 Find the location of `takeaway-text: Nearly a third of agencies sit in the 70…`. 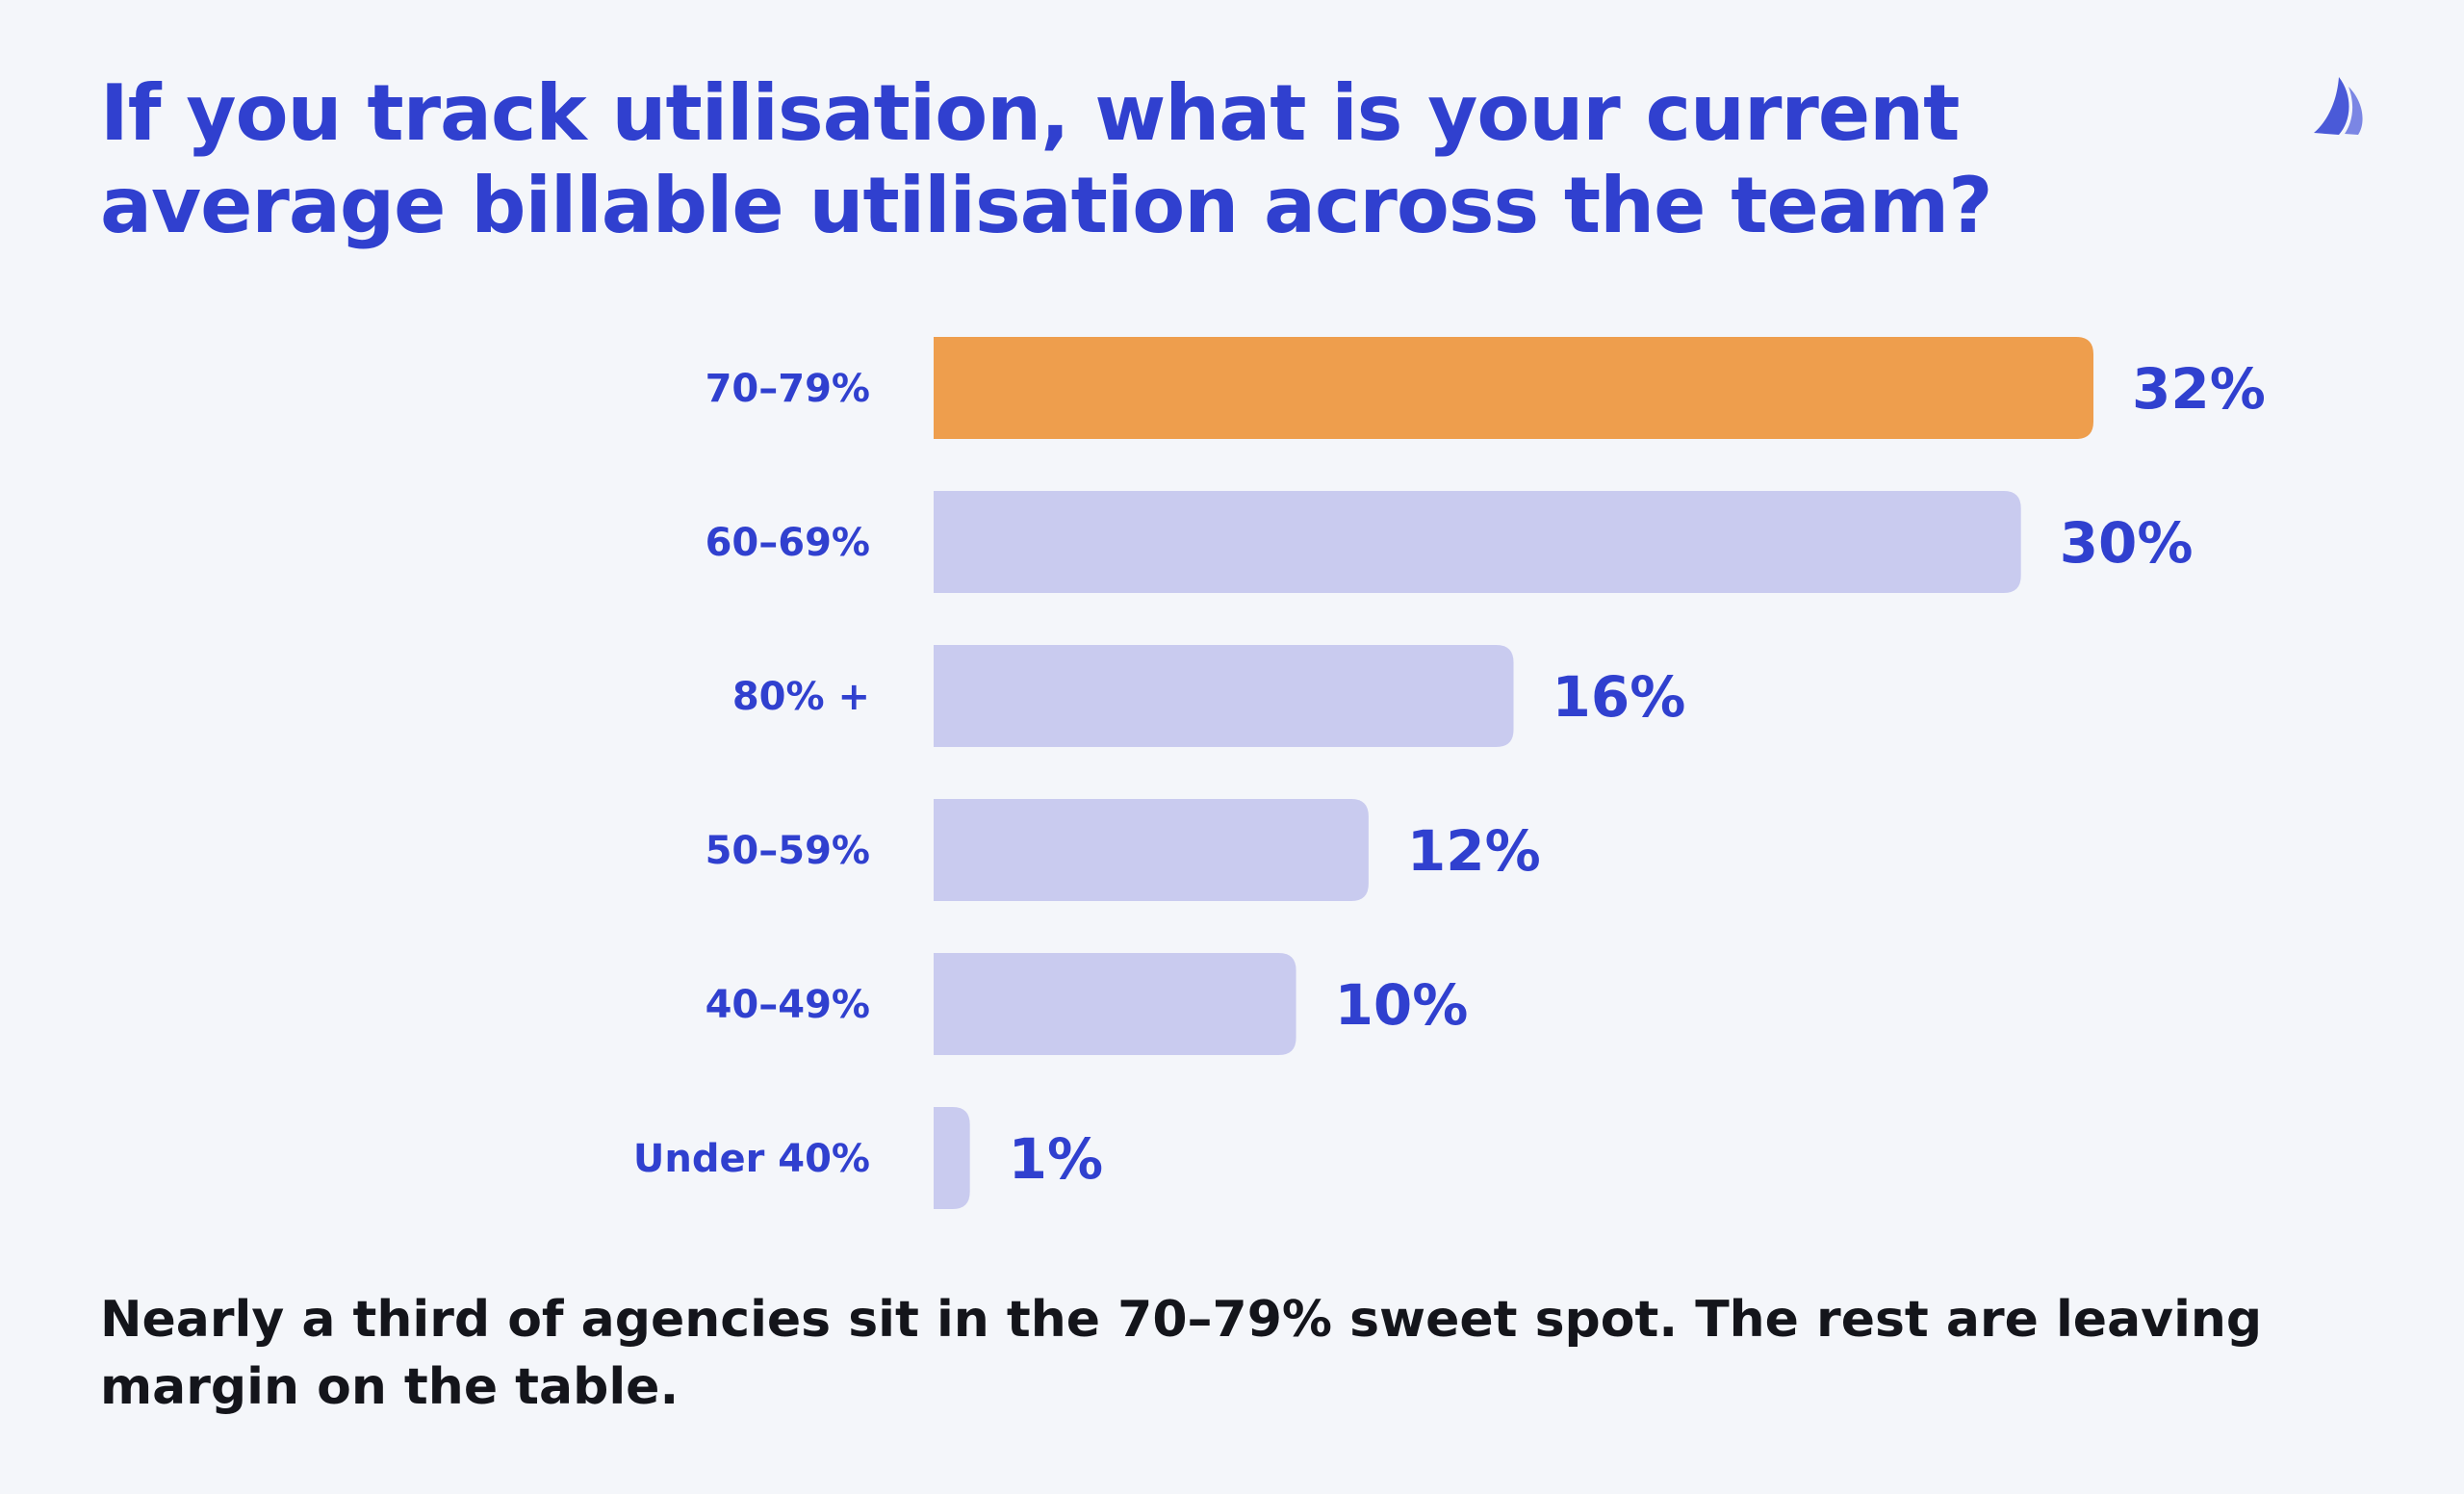

takeaway-text: Nearly a third of agencies sit in the 70… is located at coordinates (1181, 1354).